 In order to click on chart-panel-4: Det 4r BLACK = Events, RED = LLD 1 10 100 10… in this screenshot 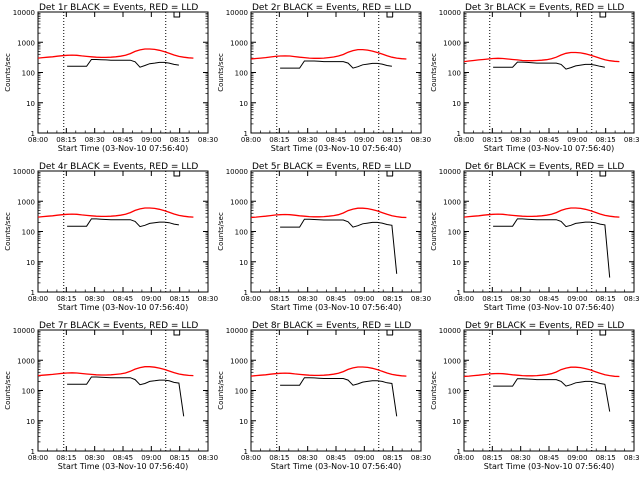, I will do `click(111, 237)`.